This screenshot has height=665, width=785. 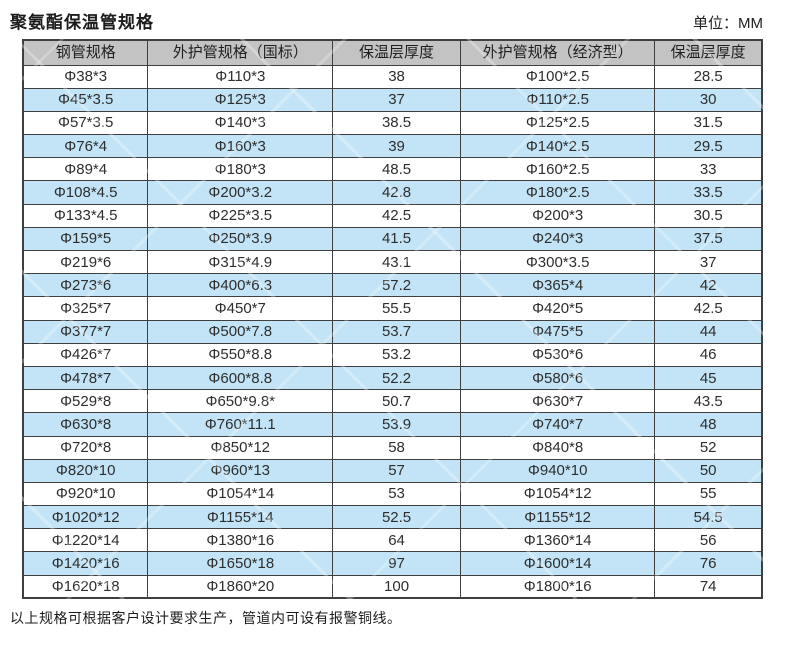 I want to click on table-row: Φ920*10 Φ1054*14 53 Φ1054*12 55, so click(x=392, y=494).